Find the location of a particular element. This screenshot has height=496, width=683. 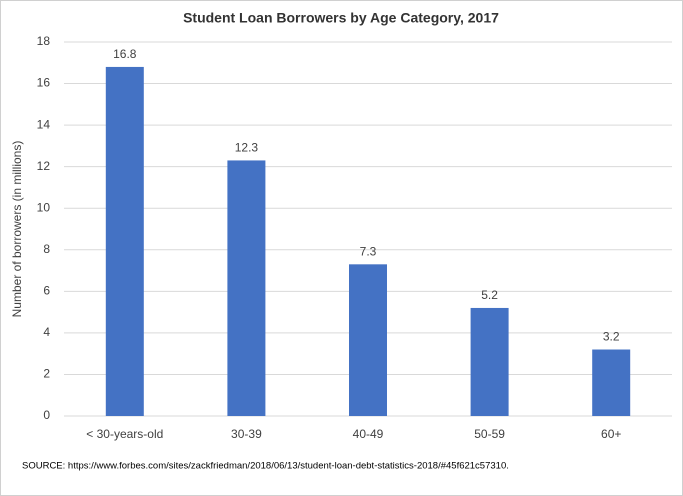

y-tick-label: 10 is located at coordinates (44, 207).